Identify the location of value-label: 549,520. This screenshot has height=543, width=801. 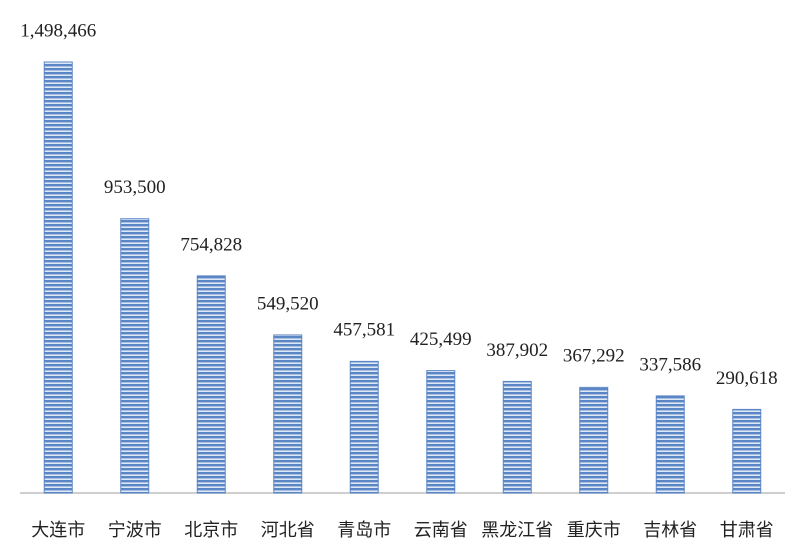
(288, 303).